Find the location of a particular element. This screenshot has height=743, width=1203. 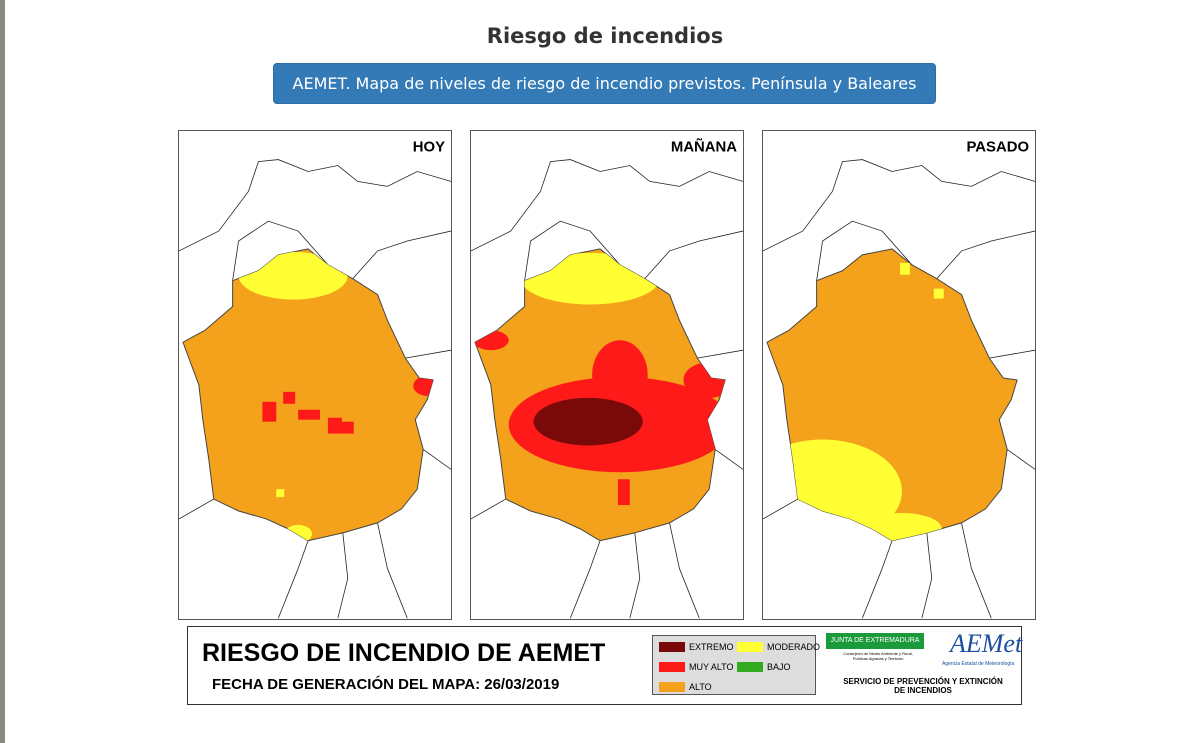

legend: EXTREMO MODERADO MUY ALTO BAJO ALTO is located at coordinates (736, 665).